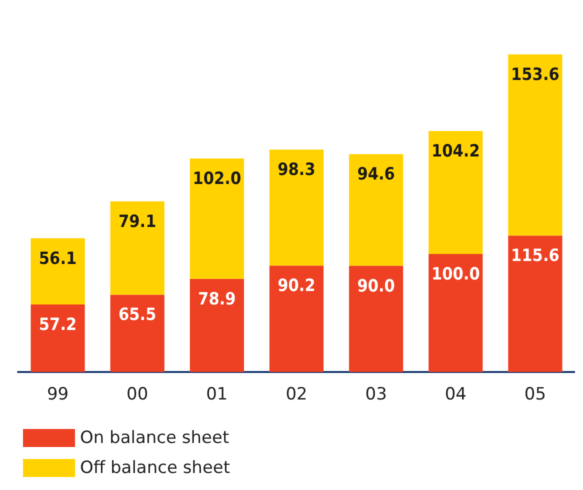  Describe the element at coordinates (455, 394) in the screenshot. I see `x-tick-label: 04` at that location.